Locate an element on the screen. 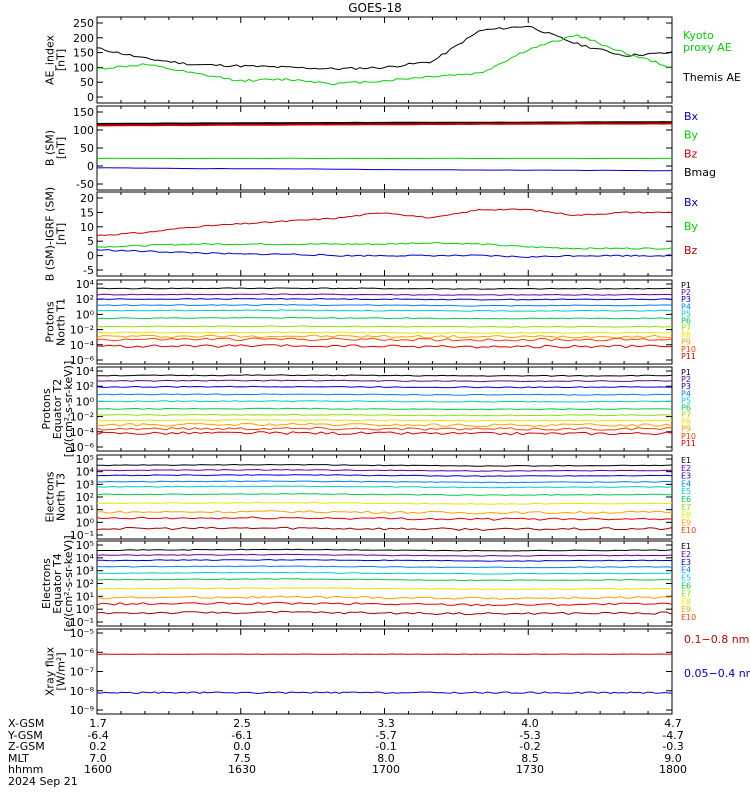 The height and width of the screenshot is (800, 750). y-axis-label-ae: AE_index is located at coordinates (50, 59).